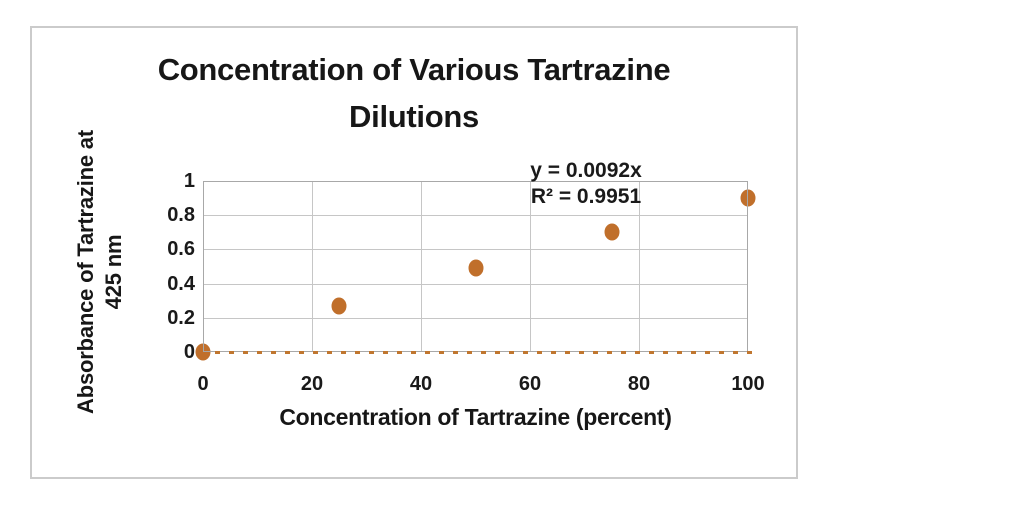  What do you see at coordinates (203, 384) in the screenshot?
I see `x-tick-label: 0` at bounding box center [203, 384].